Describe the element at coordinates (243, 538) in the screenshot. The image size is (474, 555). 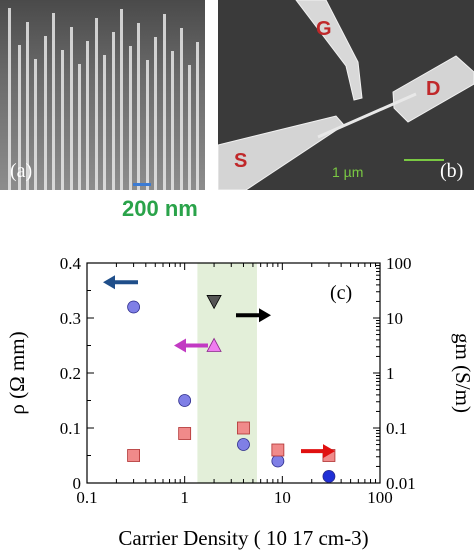
I see `x-axis-label: Carrier Density ( 10 17 cm-3)` at that location.